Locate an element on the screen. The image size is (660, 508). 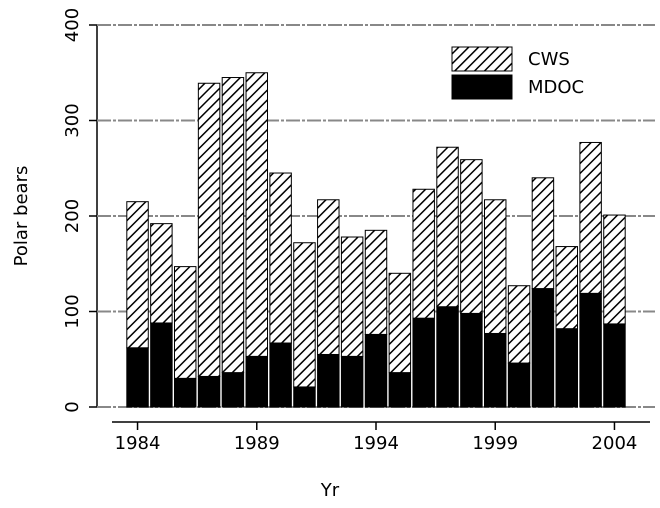
x-tick-label: 1994 is located at coordinates (376, 443).